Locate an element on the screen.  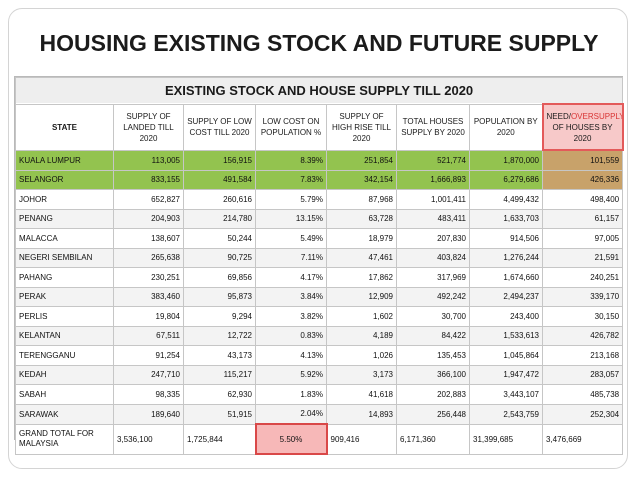
low-cost-pct-cell: 1.83% is located at coordinates (291, 394).